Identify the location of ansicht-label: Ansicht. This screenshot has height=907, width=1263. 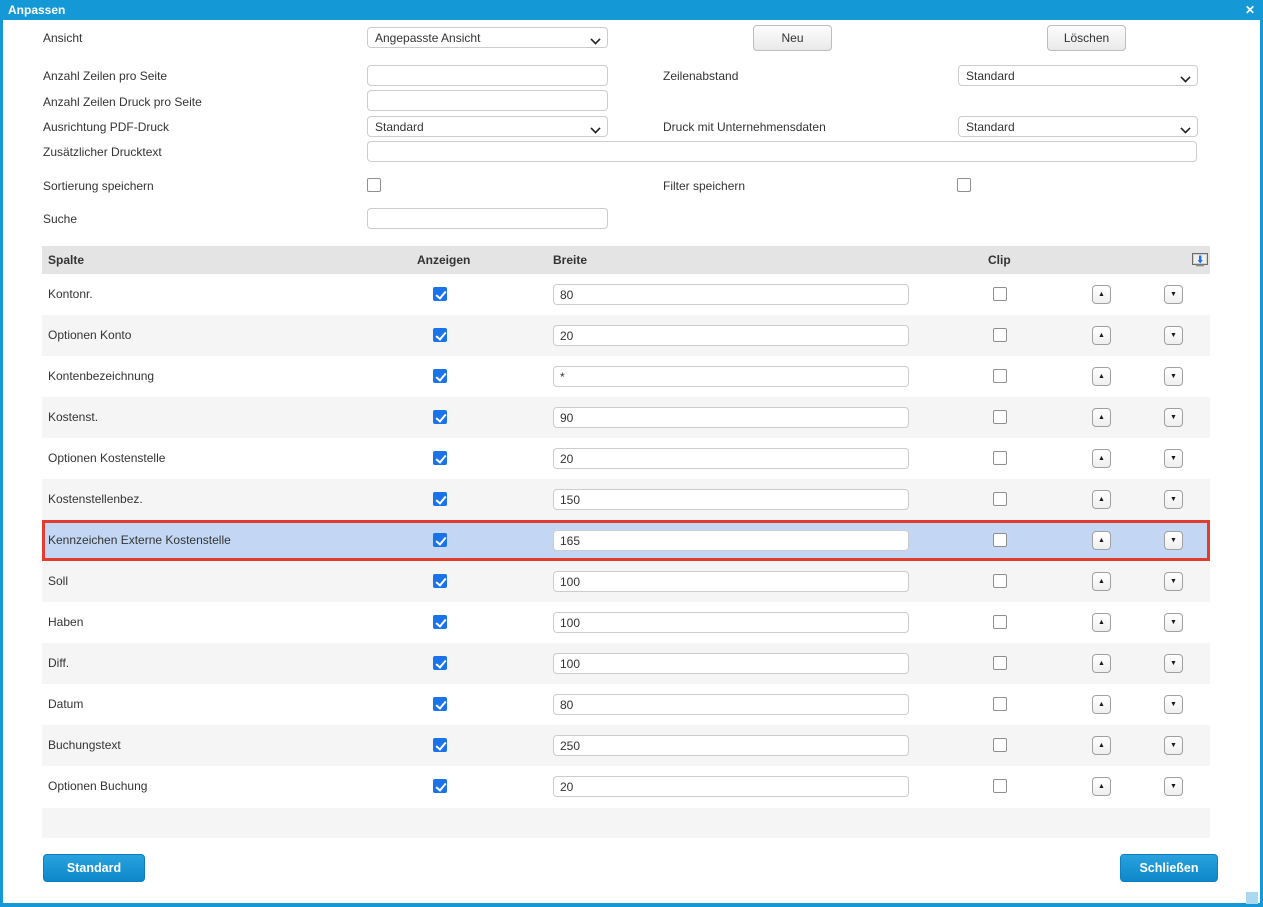
(63, 38).